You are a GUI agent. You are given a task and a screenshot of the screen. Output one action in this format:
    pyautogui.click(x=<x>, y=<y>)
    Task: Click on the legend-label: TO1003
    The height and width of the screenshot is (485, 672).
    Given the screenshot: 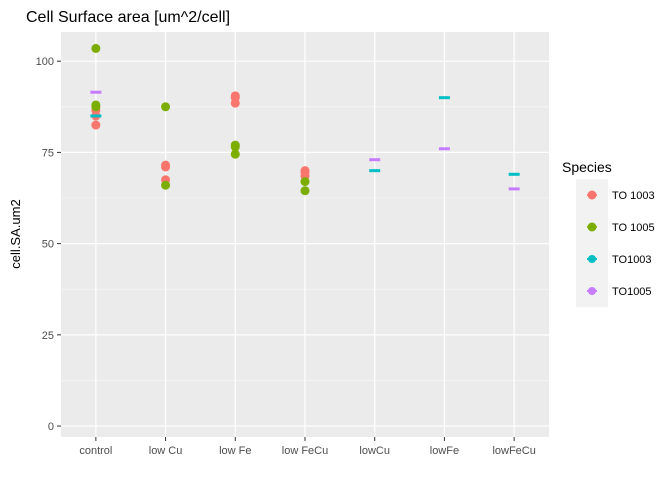 What is the action you would take?
    pyautogui.click(x=632, y=260)
    